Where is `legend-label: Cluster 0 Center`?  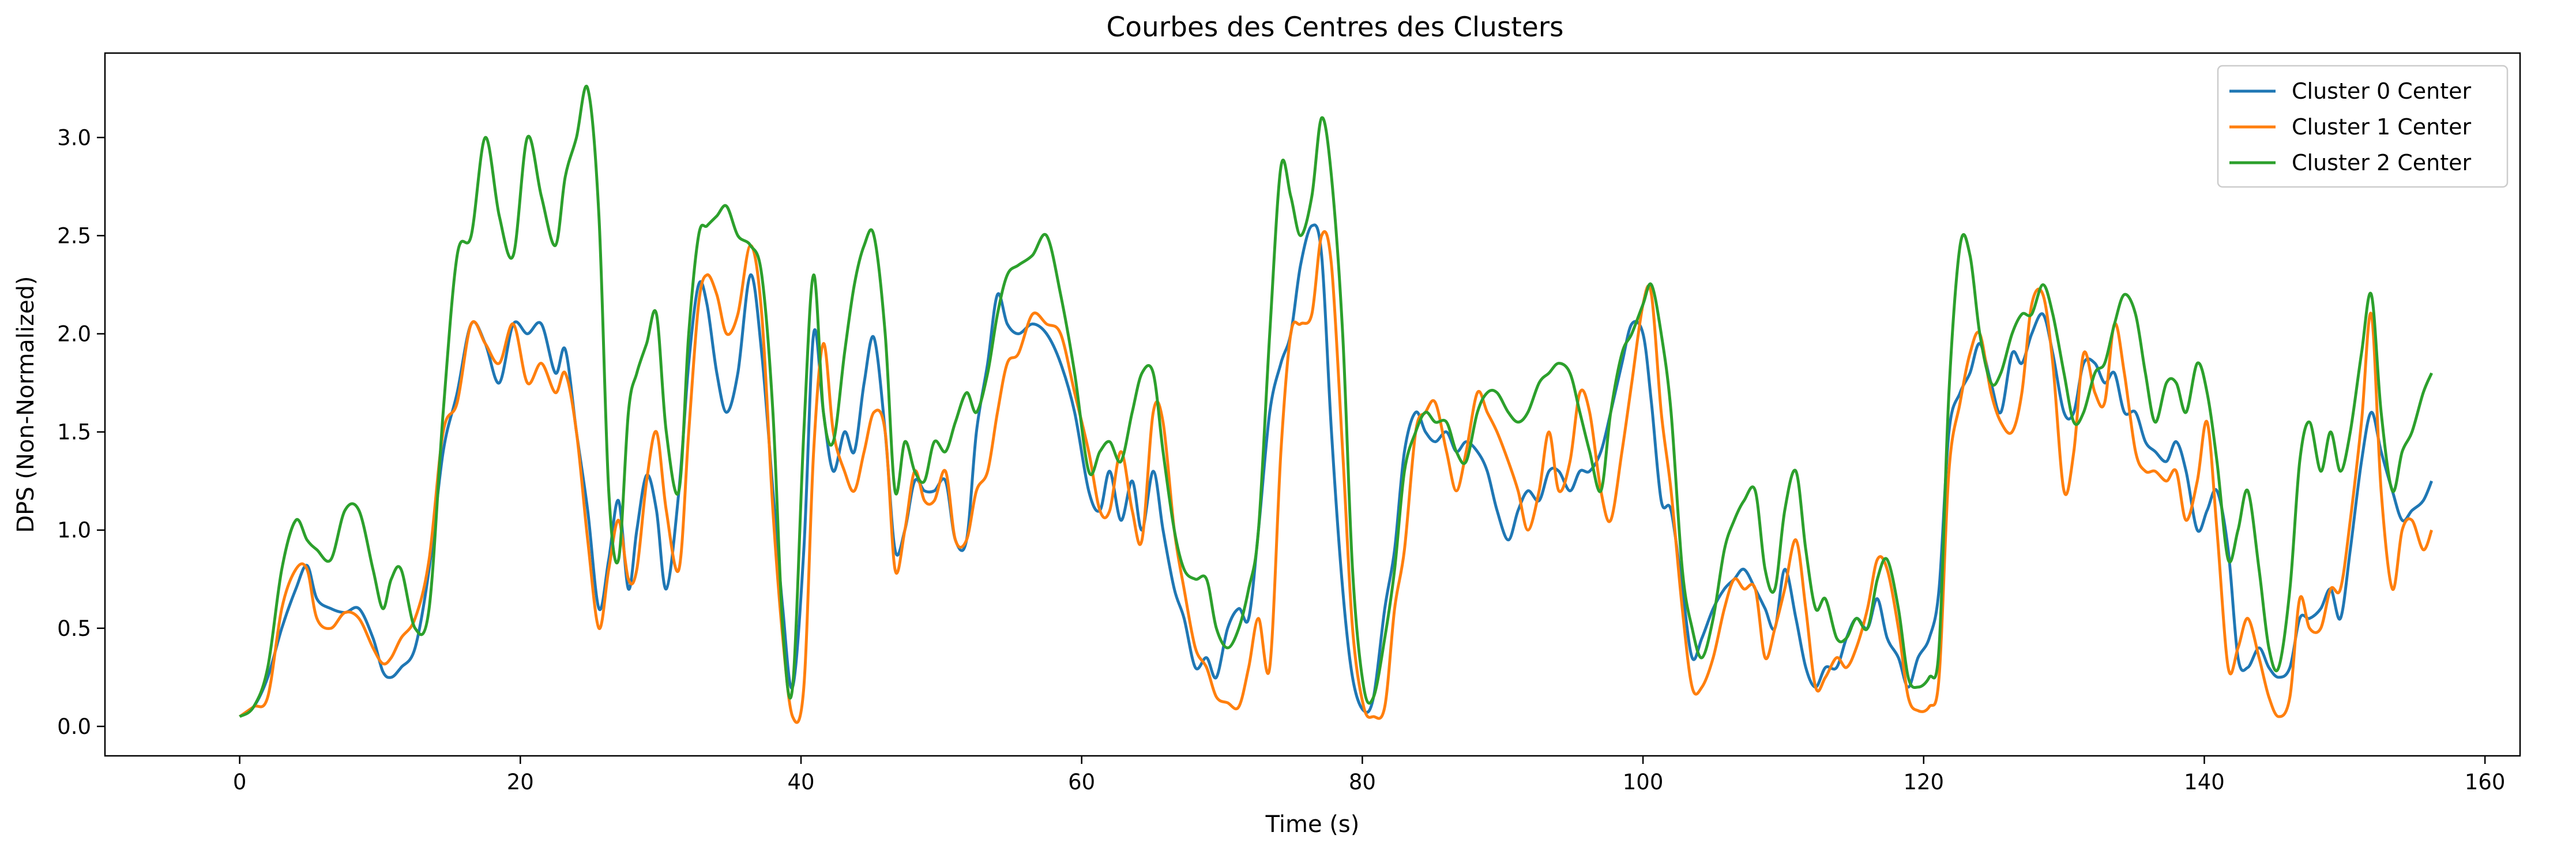 legend-label: Cluster 0 Center is located at coordinates (2381, 91).